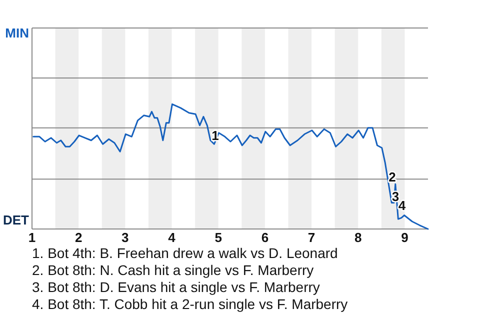  Describe the element at coordinates (312, 237) in the screenshot. I see `x-tick-label: 7` at that location.